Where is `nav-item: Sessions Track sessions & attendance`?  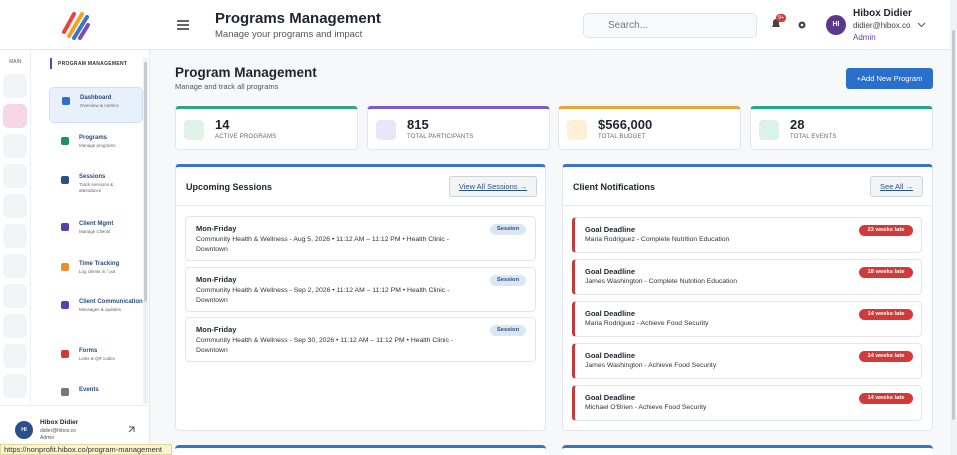 nav-item: Sessions Track sessions & attendance is located at coordinates (96, 185).